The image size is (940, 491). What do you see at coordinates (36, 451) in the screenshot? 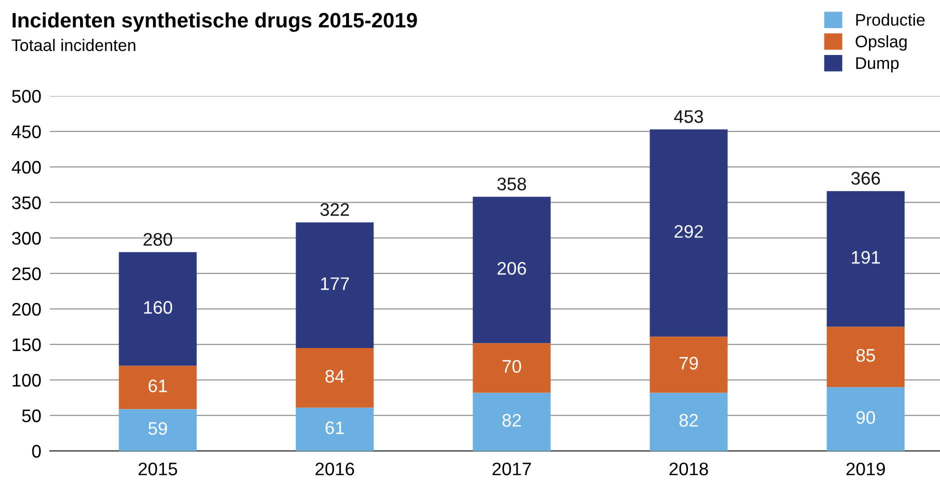
I see `y-tick-label: 0` at bounding box center [36, 451].